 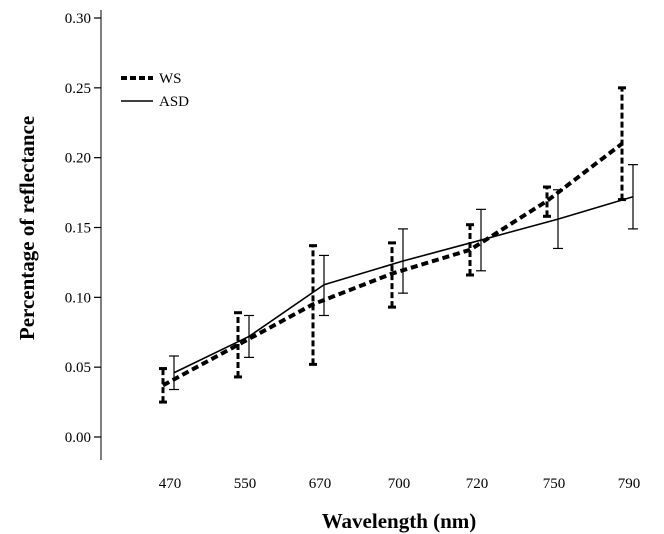 I want to click on y-tick-label: 0.30, so click(x=78, y=19).